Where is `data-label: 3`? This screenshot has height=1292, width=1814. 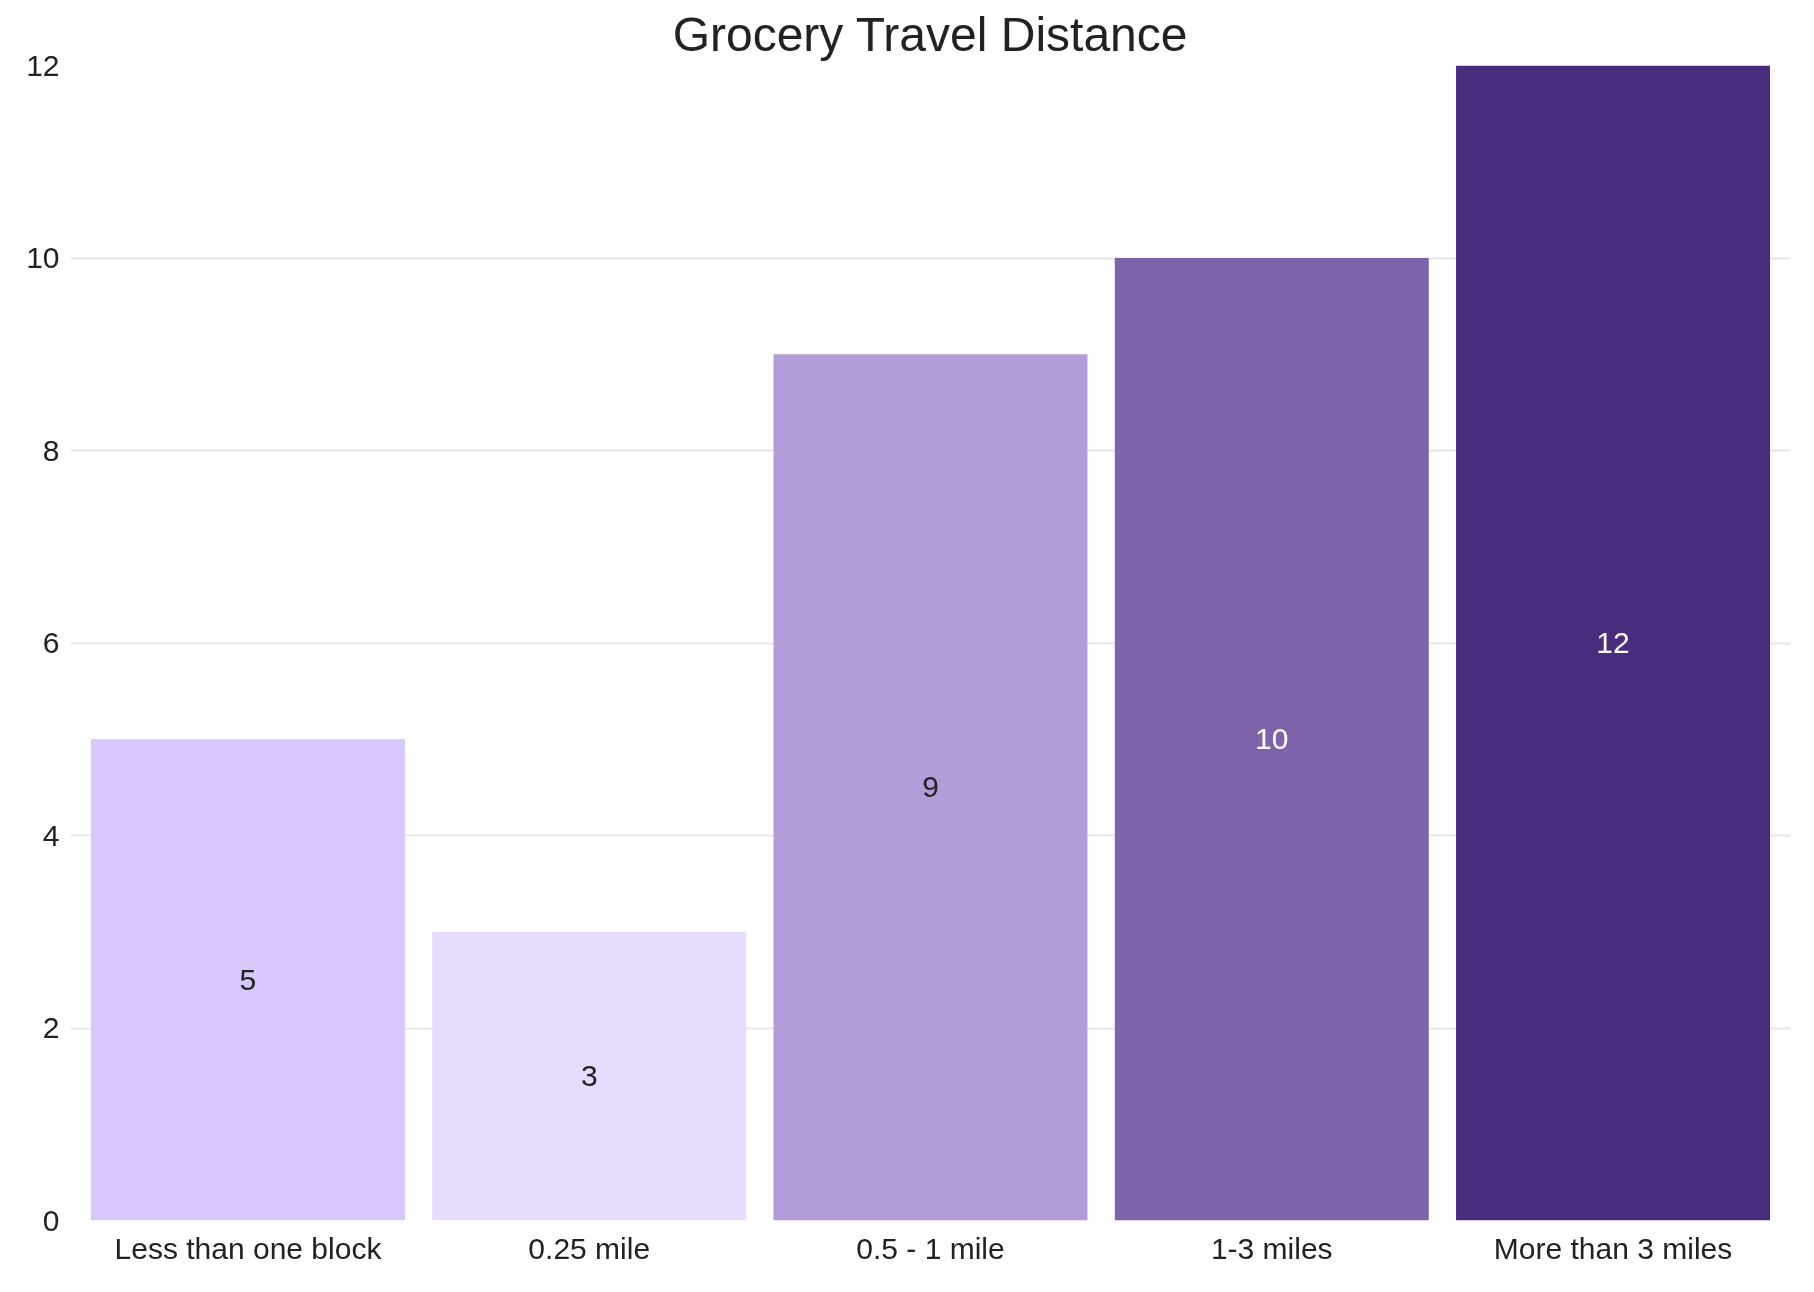
data-label: 3 is located at coordinates (589, 1076).